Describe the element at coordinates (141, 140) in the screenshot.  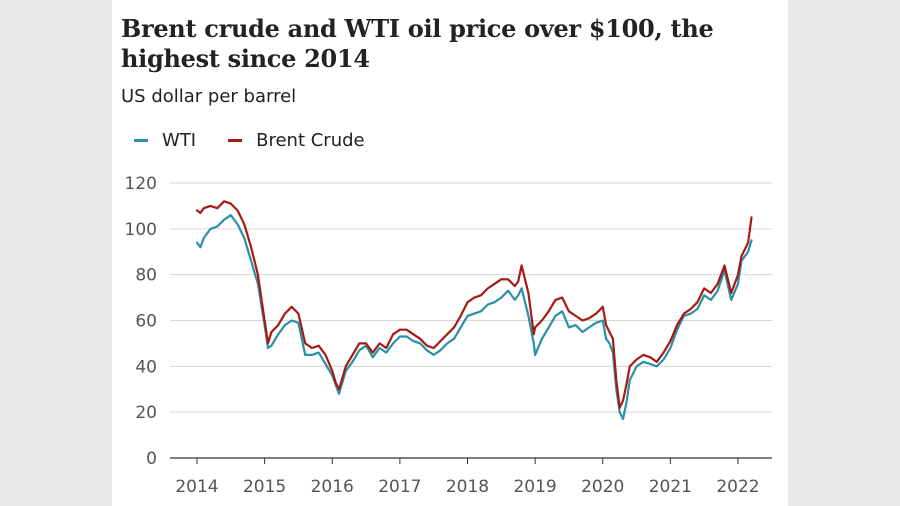
I see `legend-swatch-wti` at that location.